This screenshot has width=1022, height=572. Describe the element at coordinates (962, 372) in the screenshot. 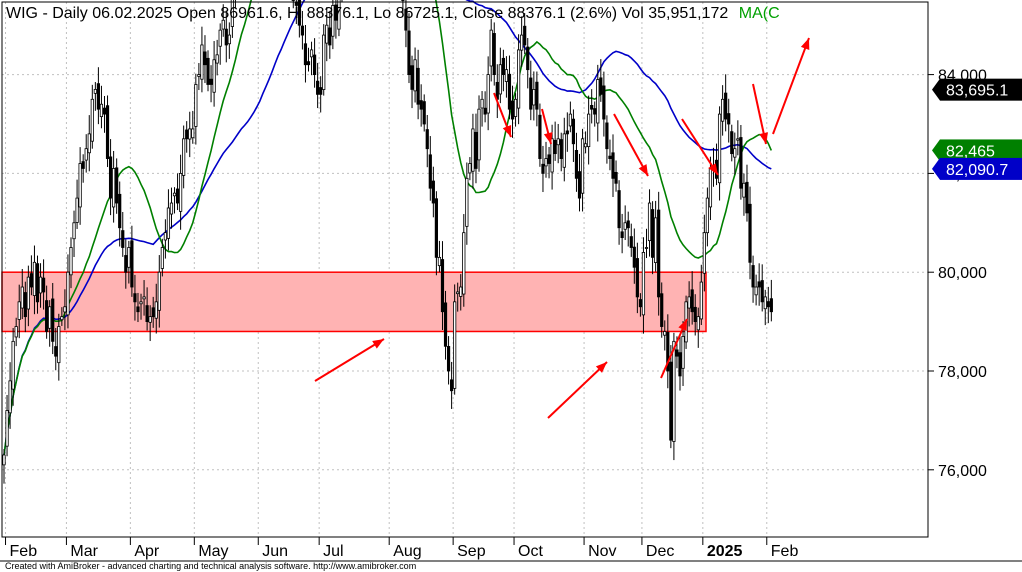

I see `y-tick-label: 78,000` at that location.